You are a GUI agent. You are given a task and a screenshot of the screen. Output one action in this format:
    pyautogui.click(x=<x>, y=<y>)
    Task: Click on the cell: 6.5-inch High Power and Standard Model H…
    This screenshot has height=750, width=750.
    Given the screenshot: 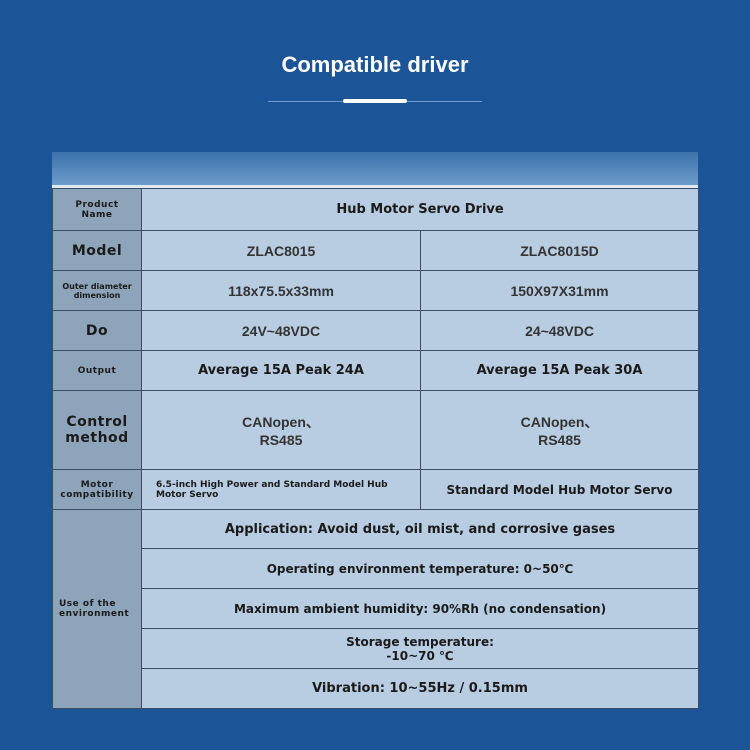 What is the action you would take?
    pyautogui.click(x=281, y=489)
    